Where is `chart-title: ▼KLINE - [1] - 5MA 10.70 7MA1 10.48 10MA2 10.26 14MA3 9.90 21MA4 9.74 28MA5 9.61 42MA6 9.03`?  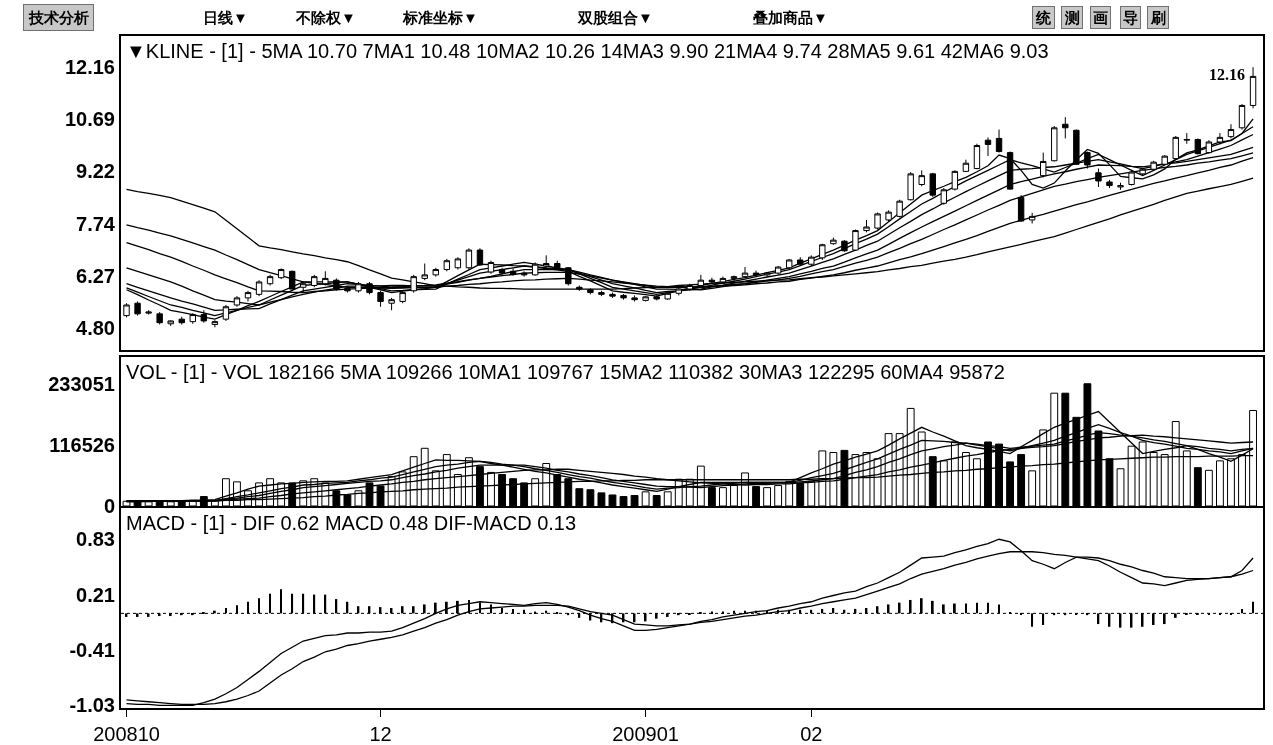 chart-title: ▼KLINE - [1] - 5MA 10.70 7MA1 10.48 10MA2 10.26 14MA3 9.90 21MA4 9.74 28MA5 9.61 42MA6 9.03 is located at coordinates (587, 51).